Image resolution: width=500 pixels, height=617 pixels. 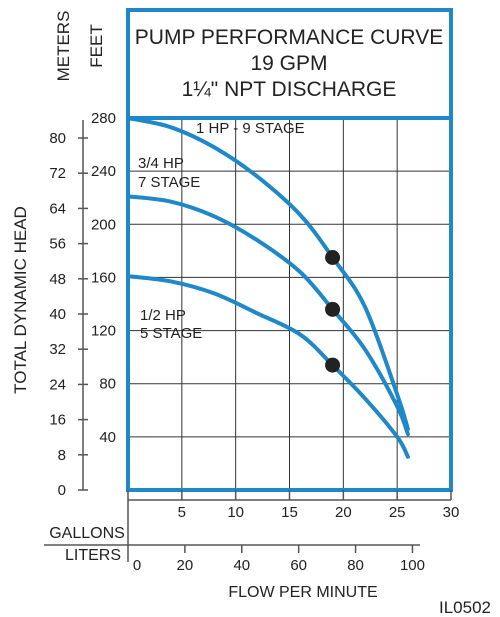 What do you see at coordinates (412, 565) in the screenshot?
I see `liters-tick-label: 100` at bounding box center [412, 565].